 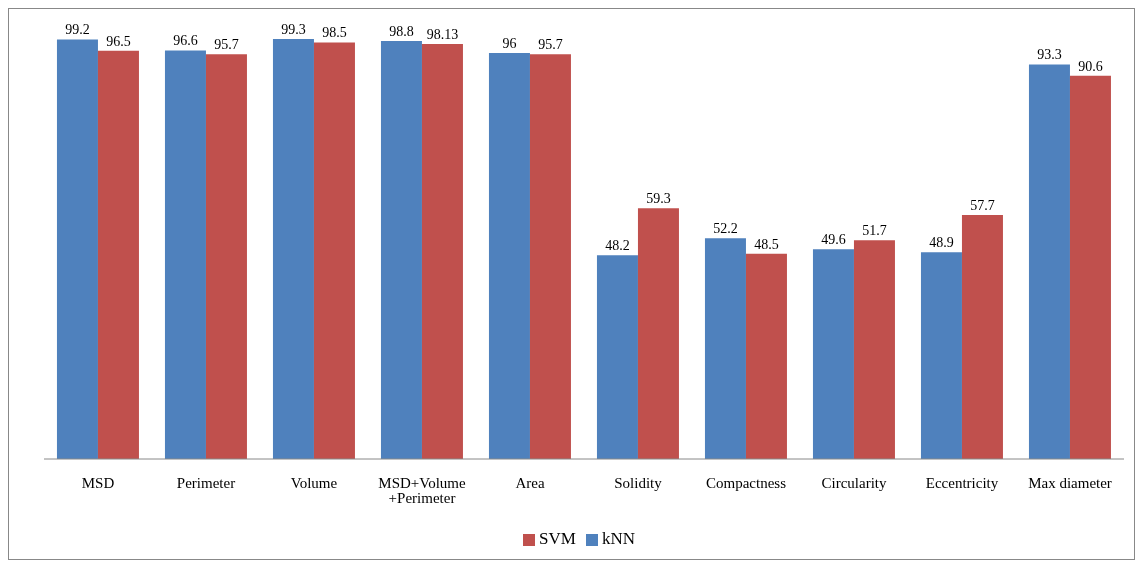 What do you see at coordinates (1070, 482) in the screenshot?
I see `x-tick-label: Max diameter` at bounding box center [1070, 482].